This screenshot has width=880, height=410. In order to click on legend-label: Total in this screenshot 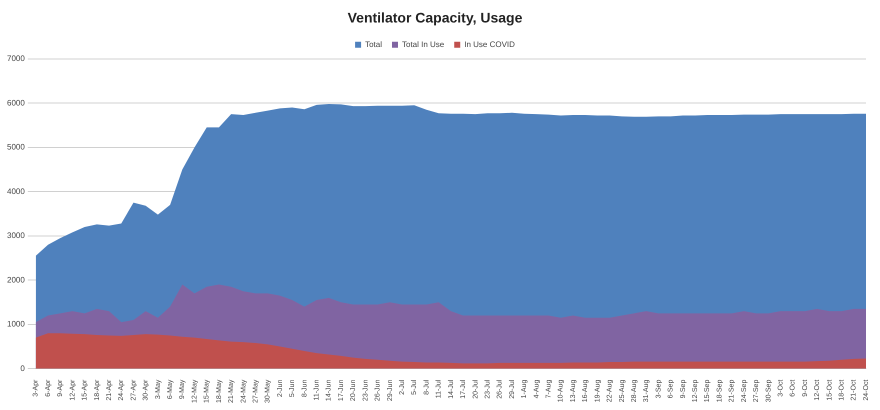, I will do `click(373, 45)`.